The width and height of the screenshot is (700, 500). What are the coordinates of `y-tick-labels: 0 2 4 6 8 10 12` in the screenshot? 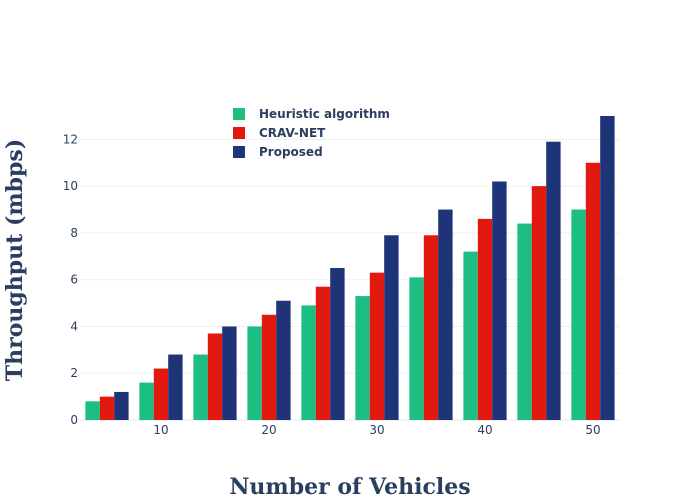 It's located at (70, 279).